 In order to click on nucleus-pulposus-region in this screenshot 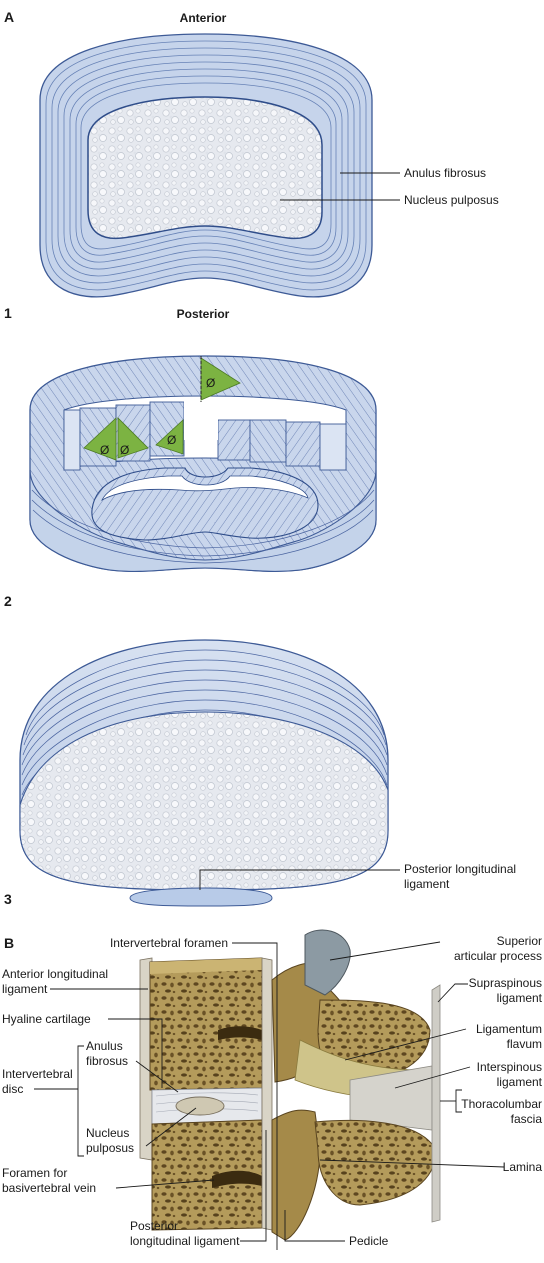, I will do `click(205, 168)`.